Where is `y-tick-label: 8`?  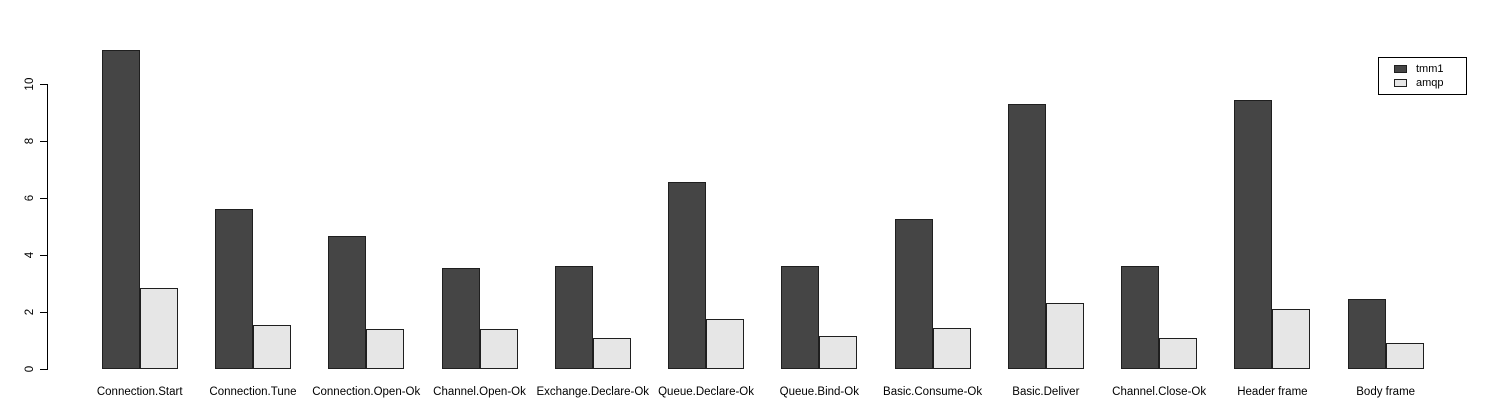 y-tick-label: 8 is located at coordinates (30, 141).